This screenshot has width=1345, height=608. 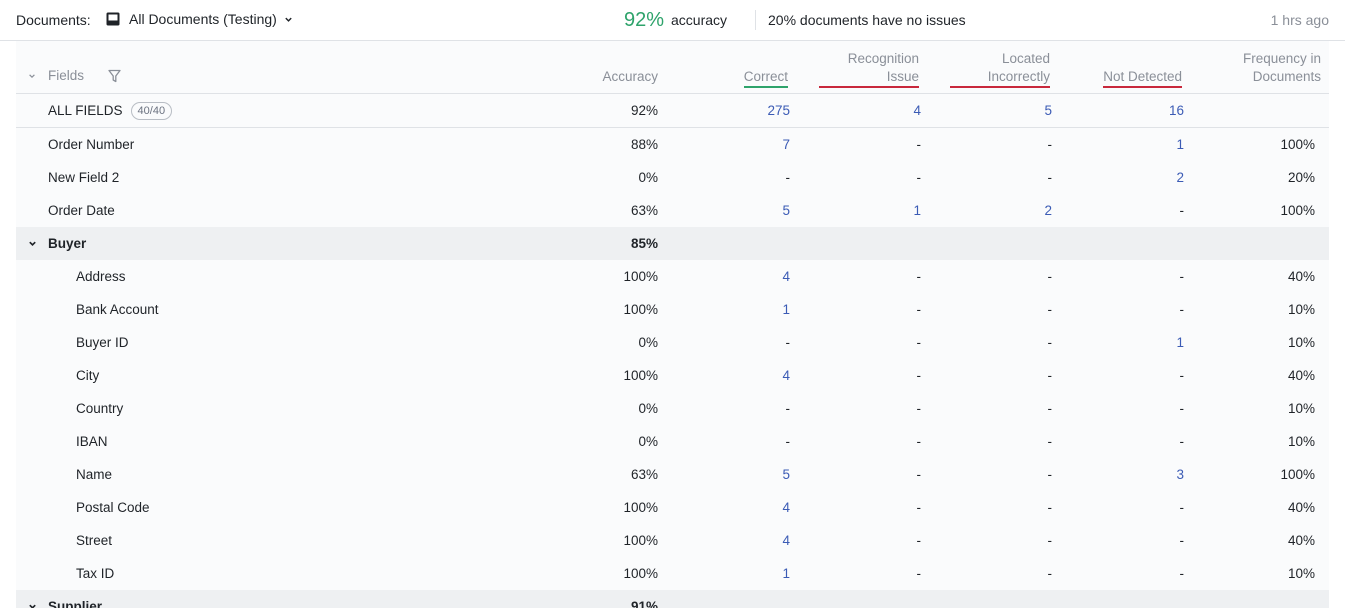 I want to click on not-detected-column-header: Not Detected, so click(x=1142, y=78).